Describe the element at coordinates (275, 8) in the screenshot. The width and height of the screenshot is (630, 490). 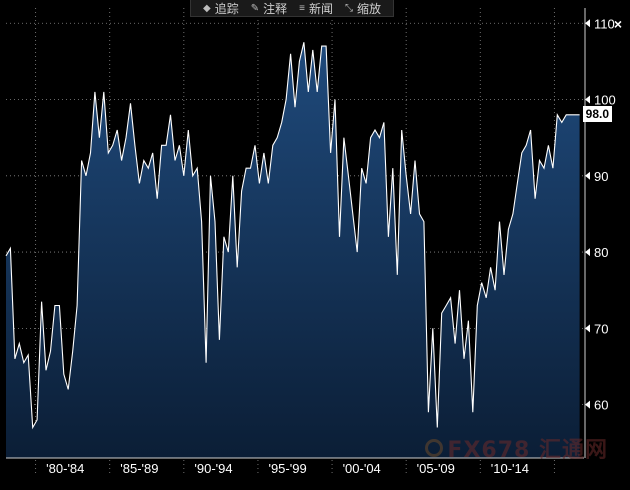
I see `toolbar-label: 注释` at that location.